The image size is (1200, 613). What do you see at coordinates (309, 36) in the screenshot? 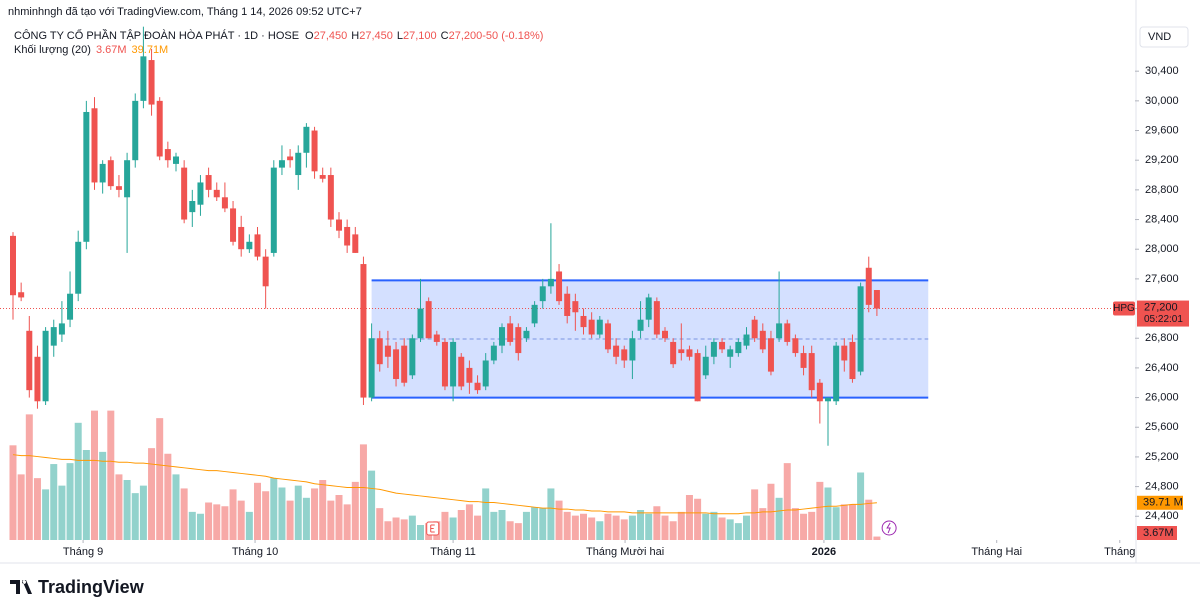
I see `ohlc-key: O` at bounding box center [309, 36].